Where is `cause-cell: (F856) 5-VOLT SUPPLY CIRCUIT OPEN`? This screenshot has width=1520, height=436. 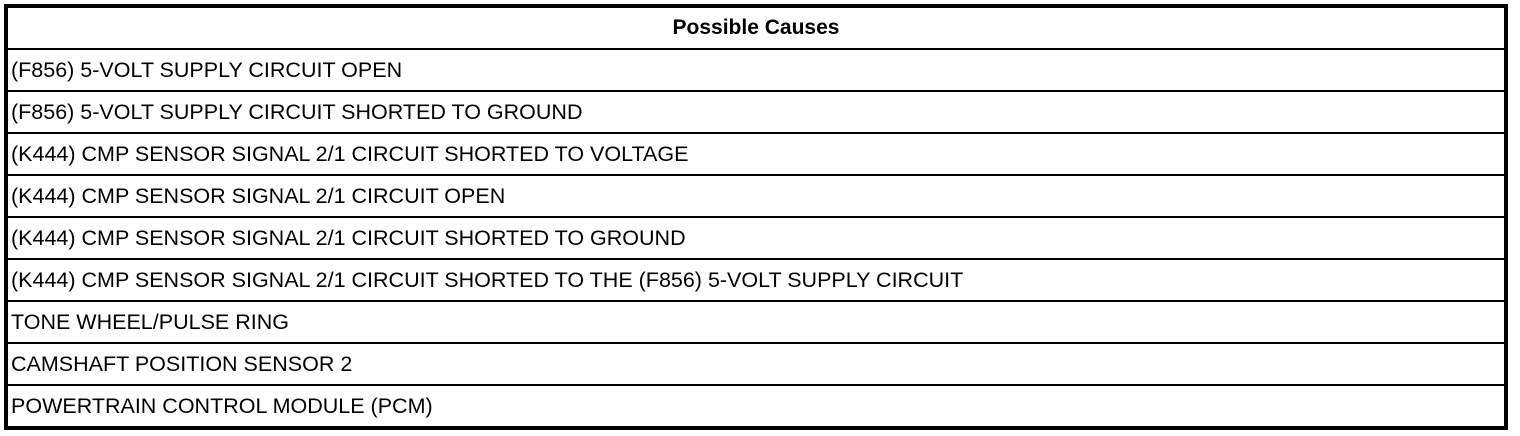
cause-cell: (F856) 5-VOLT SUPPLY CIRCUIT OPEN is located at coordinates (756, 69).